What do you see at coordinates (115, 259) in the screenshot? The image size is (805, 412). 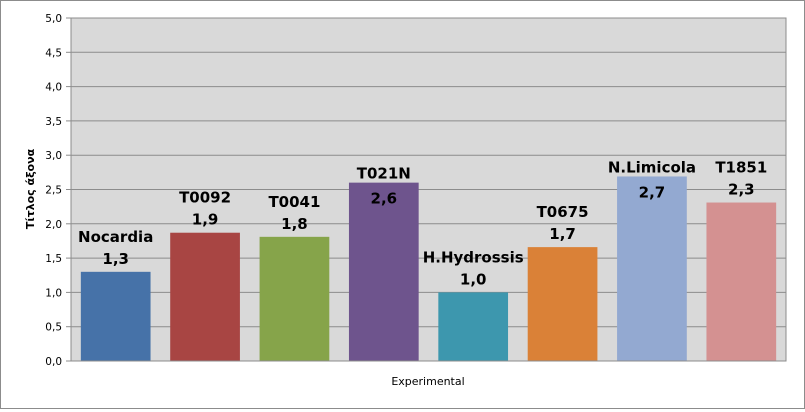 I see `data-label-value: 1,3` at bounding box center [115, 259].